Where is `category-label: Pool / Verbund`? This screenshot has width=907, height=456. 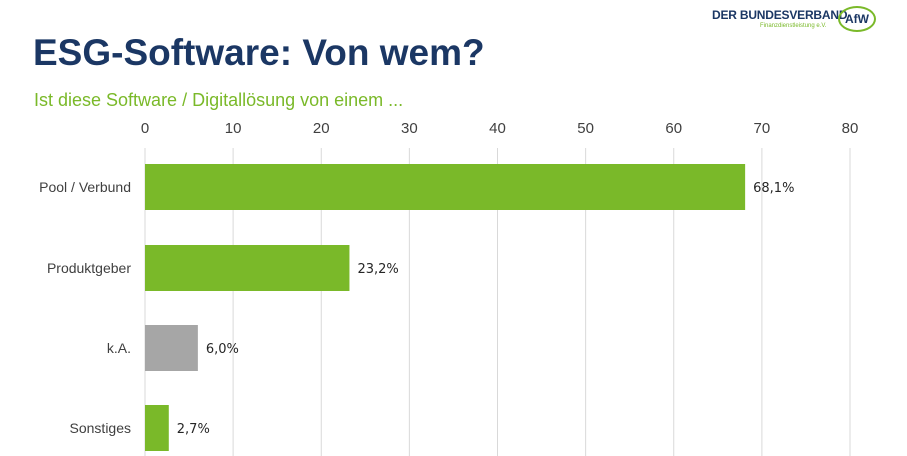 category-label: Pool / Verbund is located at coordinates (85, 187).